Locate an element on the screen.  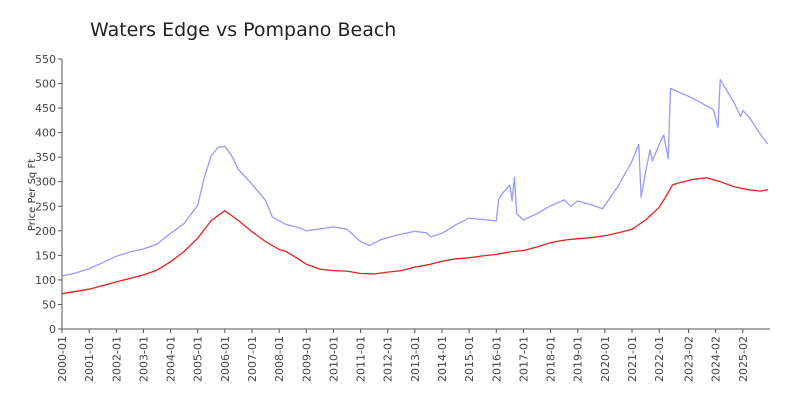
x-tick-label: 2005-01 is located at coordinates (198, 359).